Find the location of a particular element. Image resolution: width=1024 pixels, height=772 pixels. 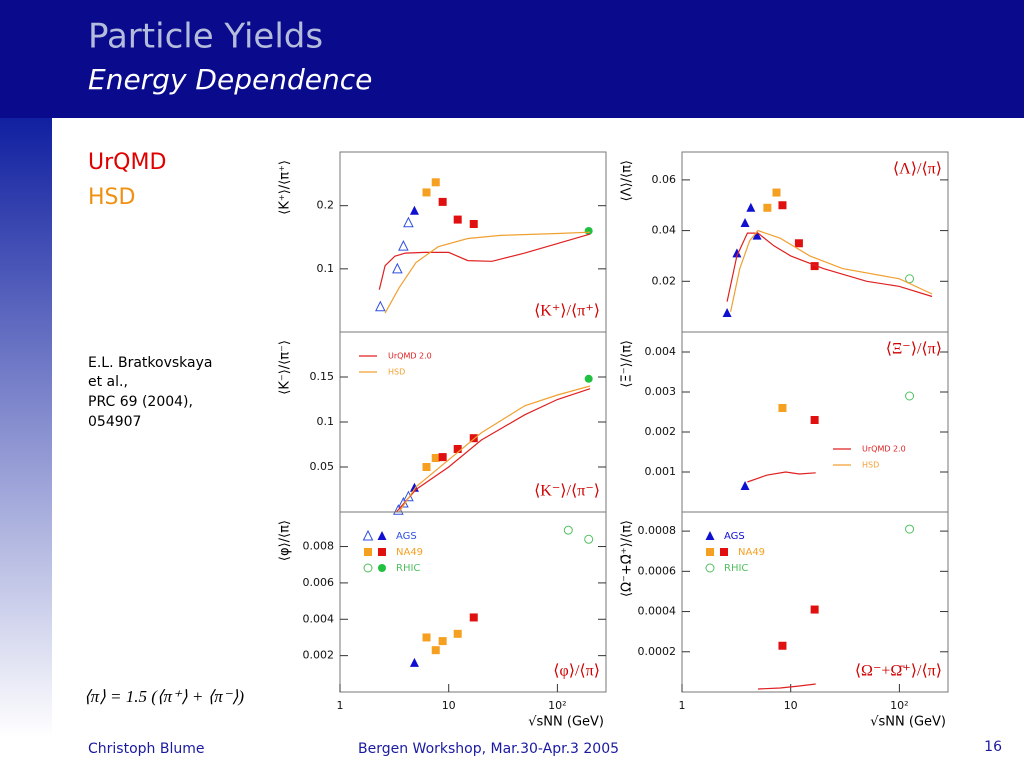

x-tick-label: 10² is located at coordinates (899, 705).